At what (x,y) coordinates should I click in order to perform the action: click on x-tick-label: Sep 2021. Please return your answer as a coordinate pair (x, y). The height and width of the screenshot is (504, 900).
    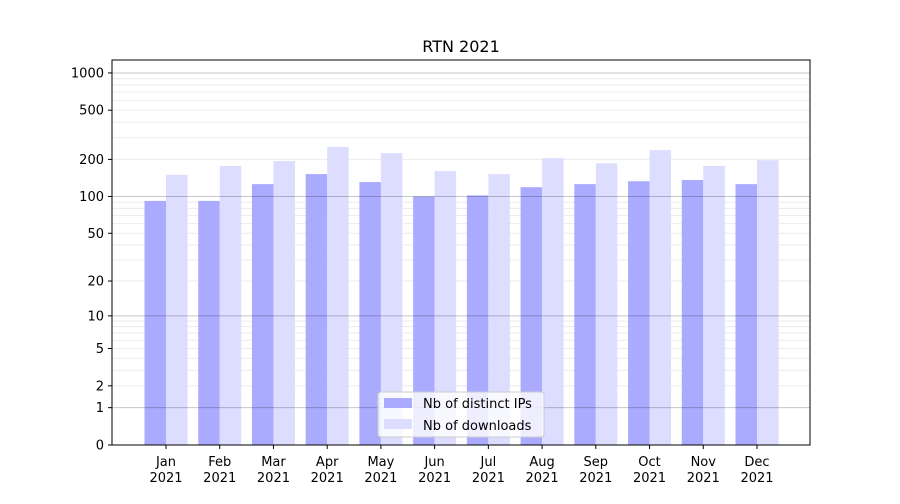
    Looking at the image, I should click on (595, 470).